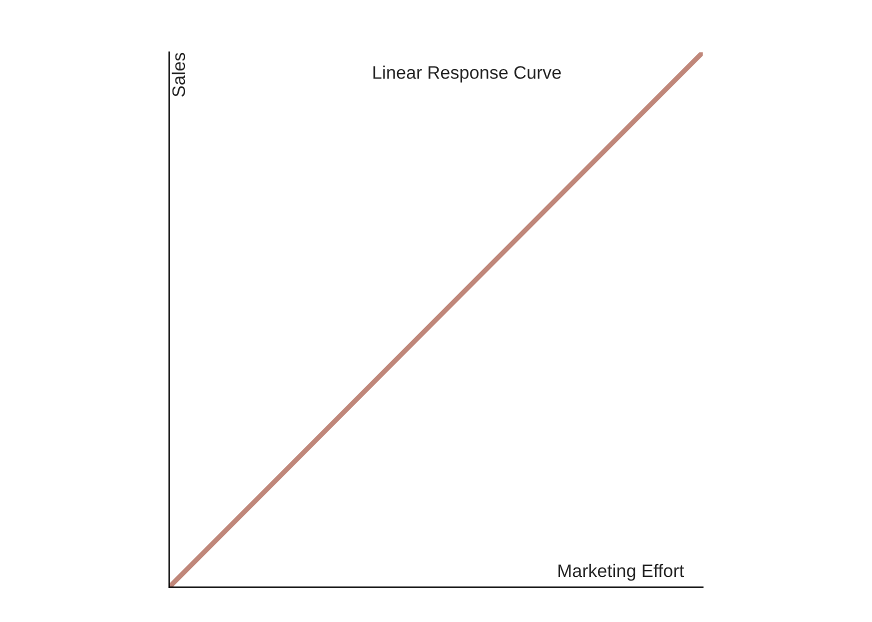 This screenshot has width=872, height=622. I want to click on text: Linear Response Curve, so click(467, 74).